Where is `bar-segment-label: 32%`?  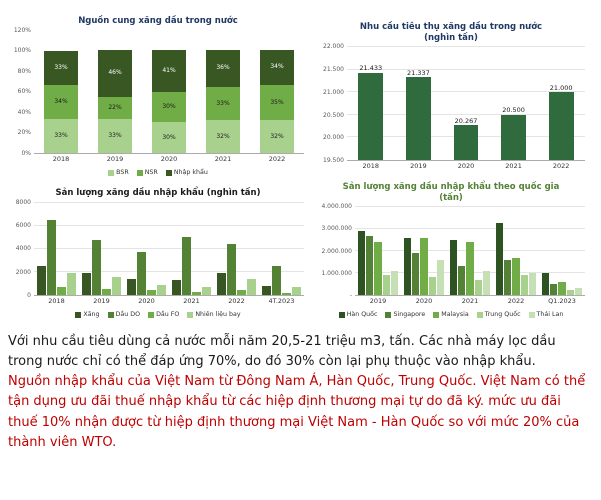
bar-segment-label: 32% is located at coordinates (223, 136).